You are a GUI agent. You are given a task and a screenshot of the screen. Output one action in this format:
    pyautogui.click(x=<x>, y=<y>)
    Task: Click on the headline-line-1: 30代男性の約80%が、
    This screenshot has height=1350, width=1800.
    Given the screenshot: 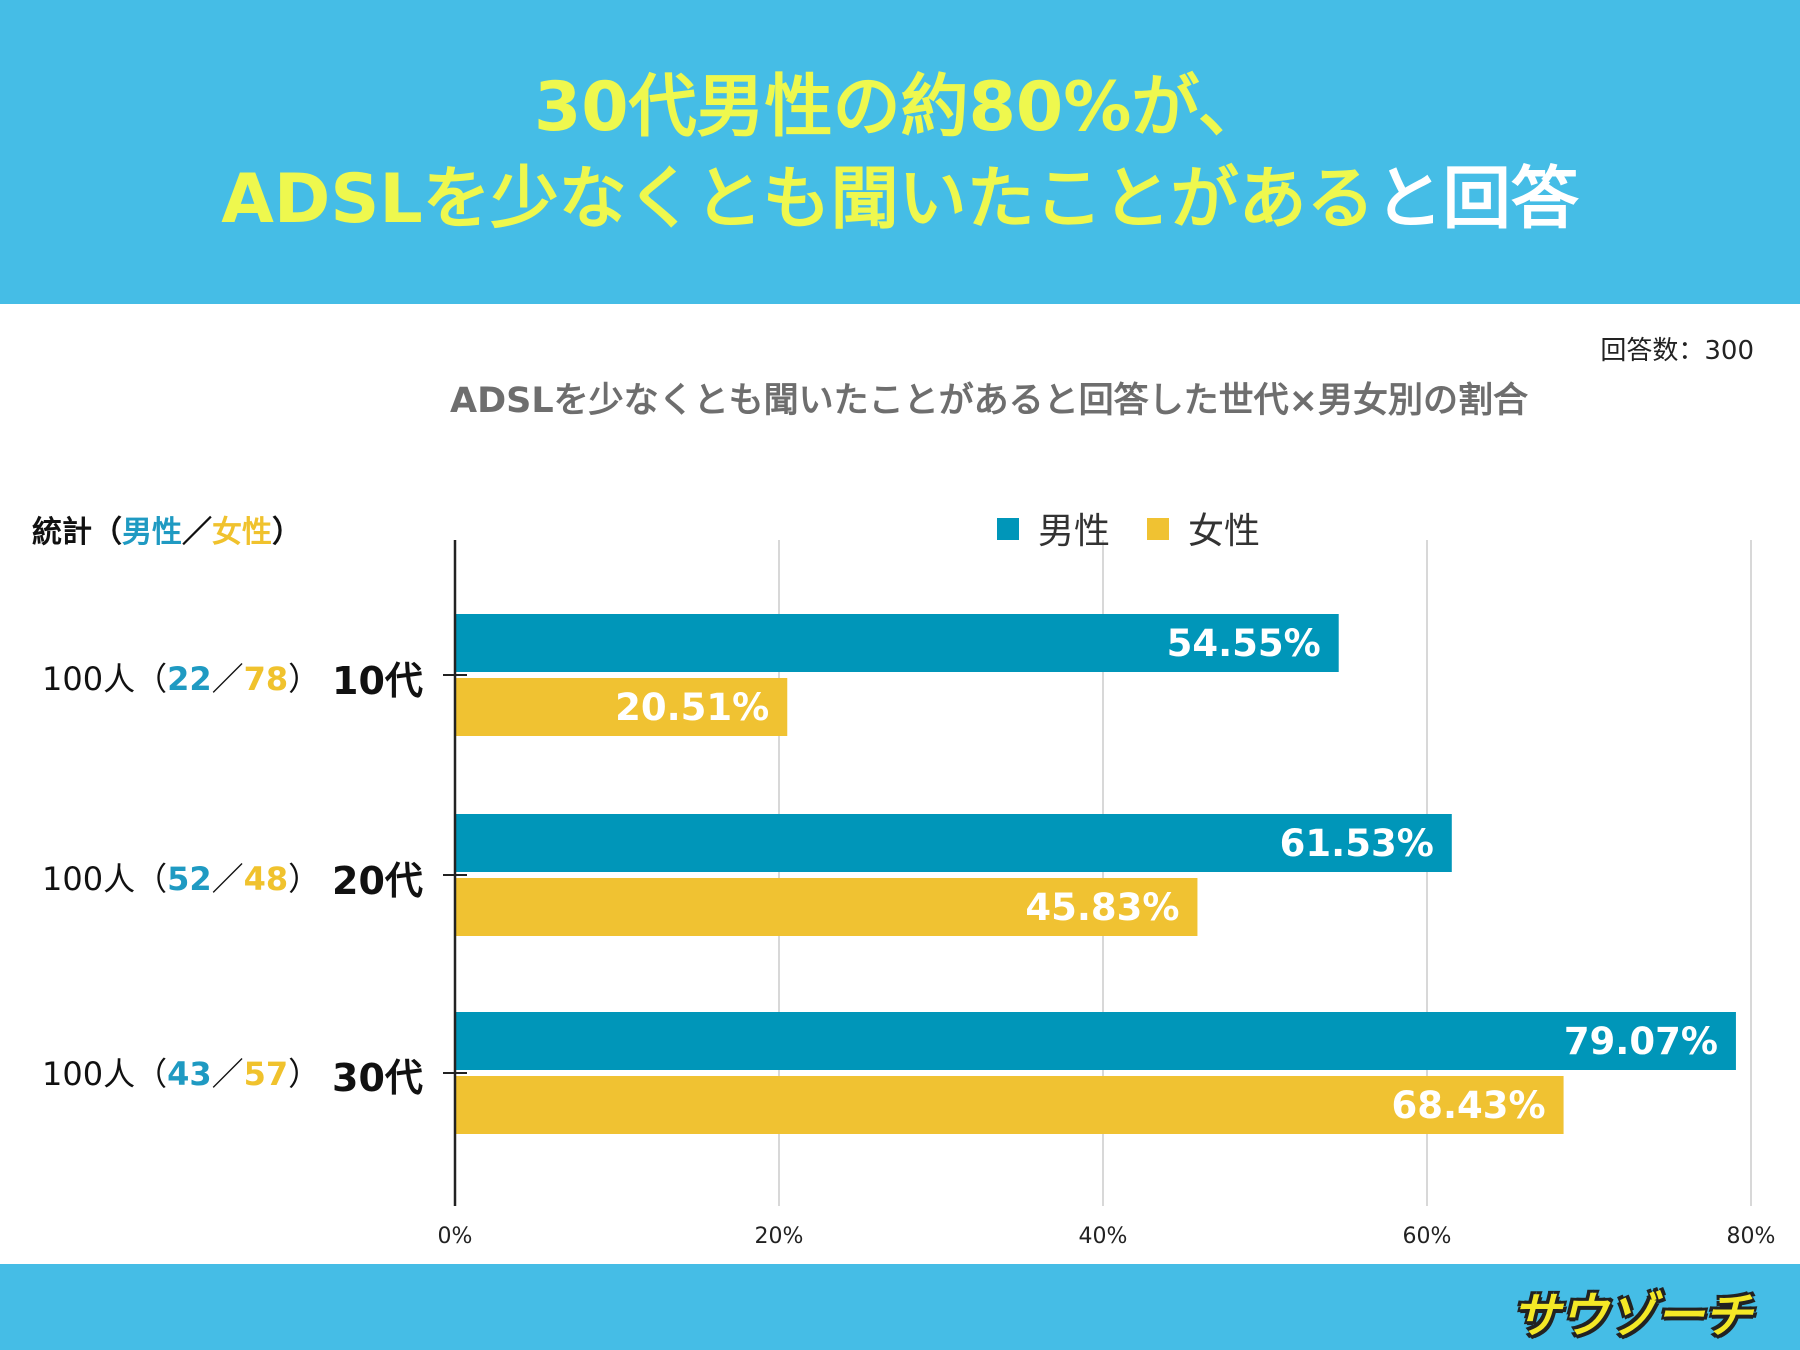 What is the action you would take?
    pyautogui.click(x=900, y=108)
    